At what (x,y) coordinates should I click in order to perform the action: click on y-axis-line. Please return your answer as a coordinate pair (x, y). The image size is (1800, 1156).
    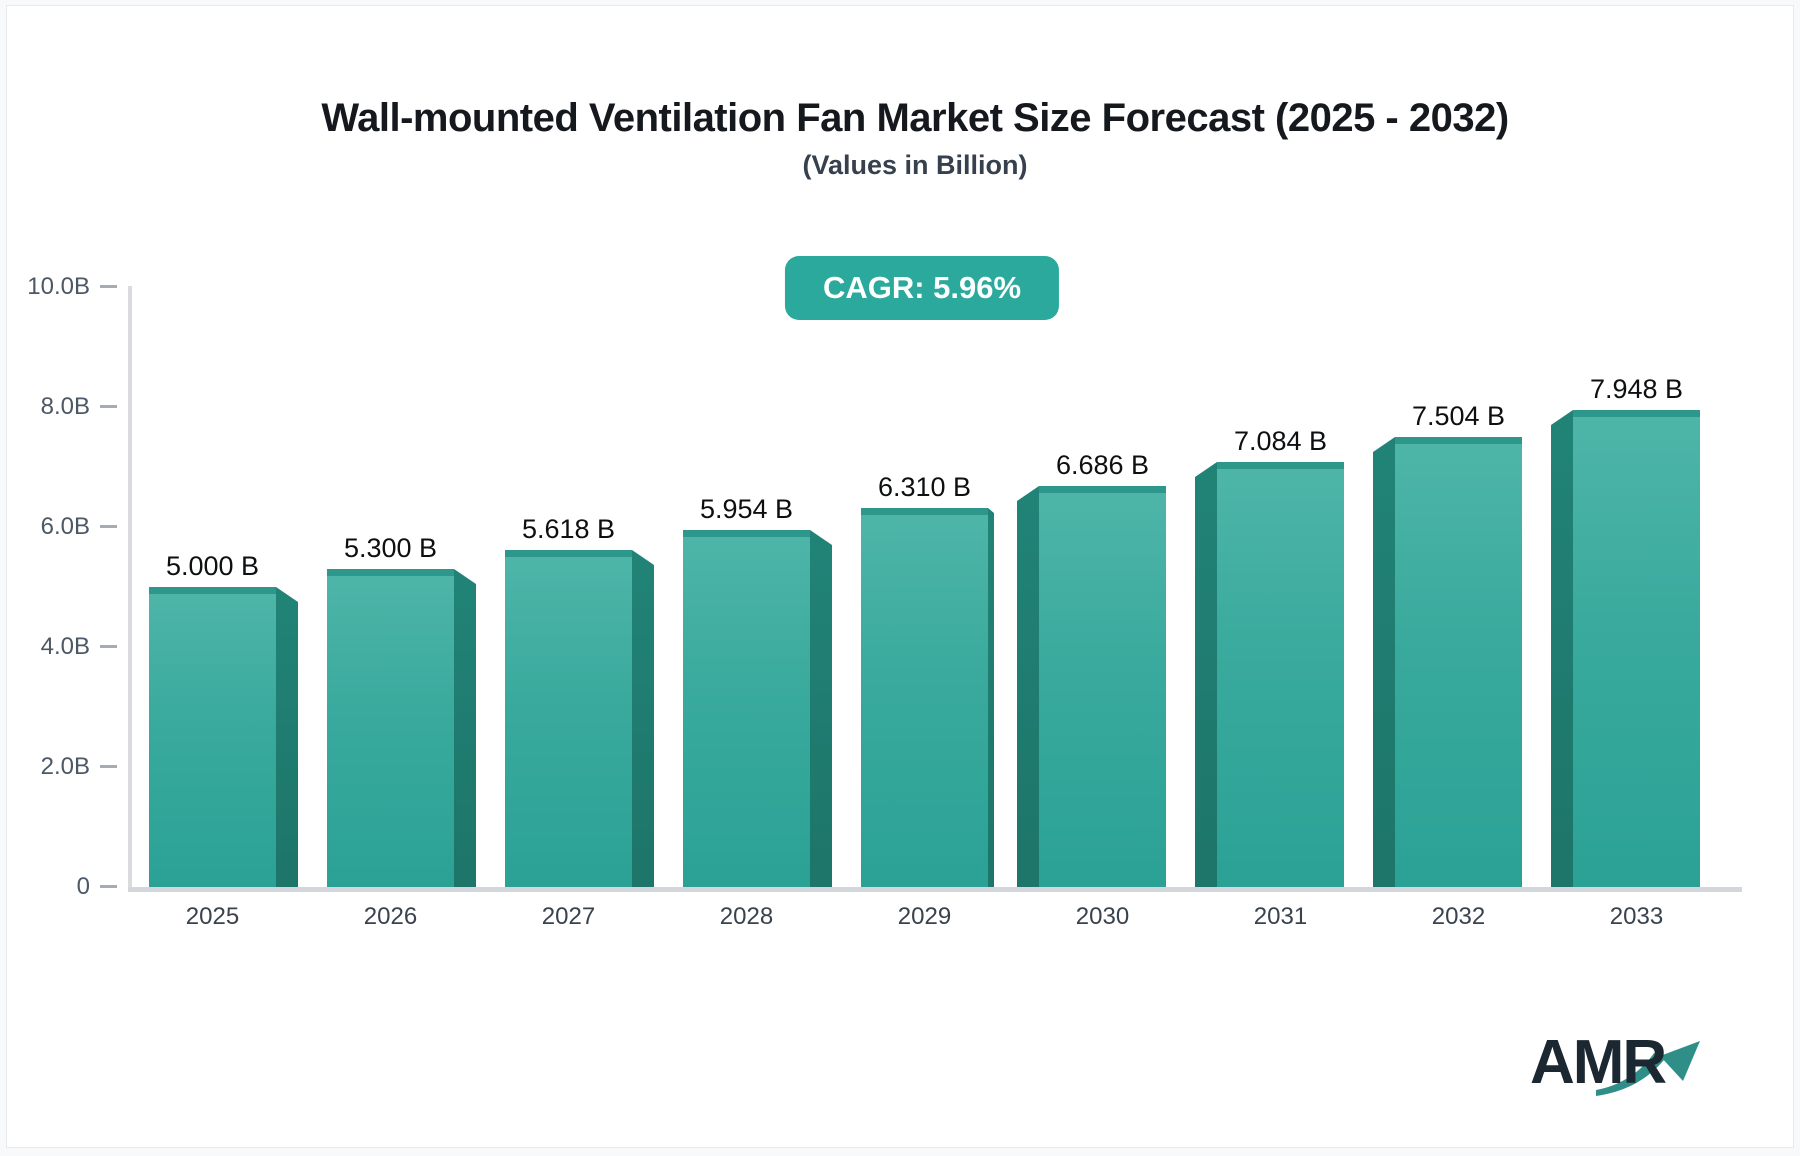
    Looking at the image, I should click on (130, 588).